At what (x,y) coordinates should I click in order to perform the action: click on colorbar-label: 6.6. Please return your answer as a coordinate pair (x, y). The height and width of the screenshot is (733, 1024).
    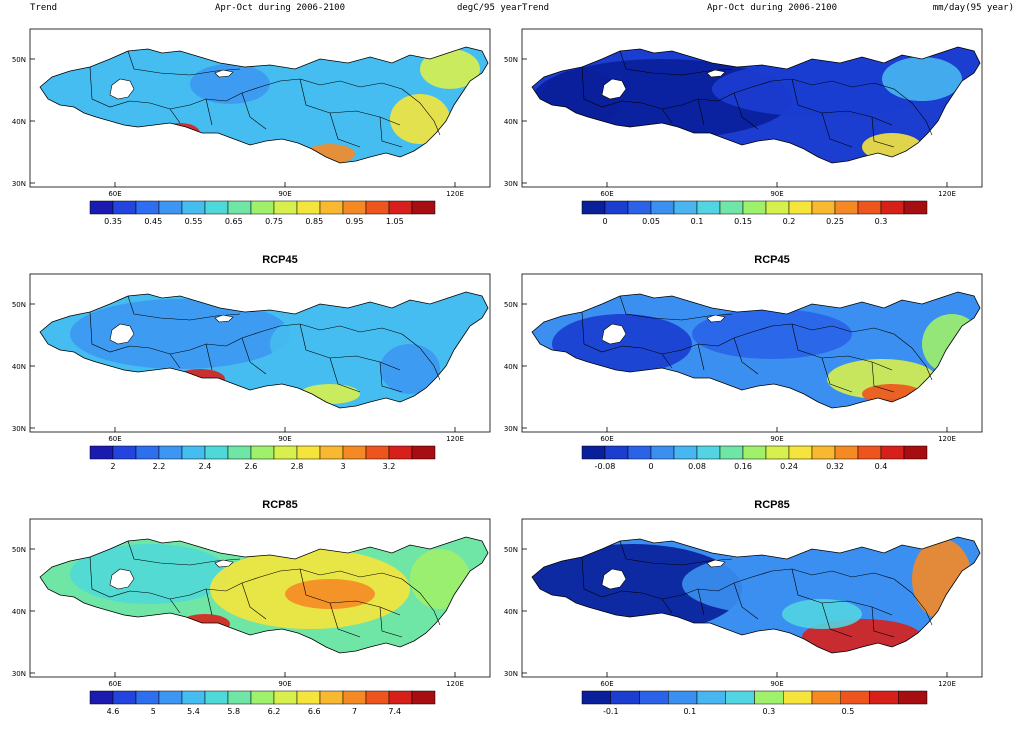
    Looking at the image, I should click on (314, 711).